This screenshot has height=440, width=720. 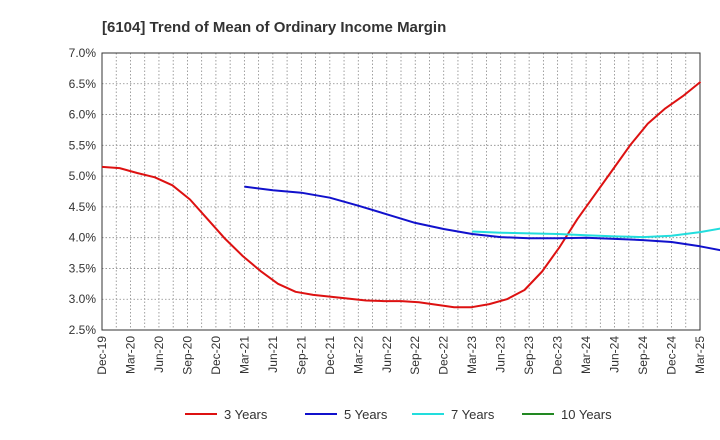 I want to click on y-tick-label: 6.5%, so click(x=83, y=84).